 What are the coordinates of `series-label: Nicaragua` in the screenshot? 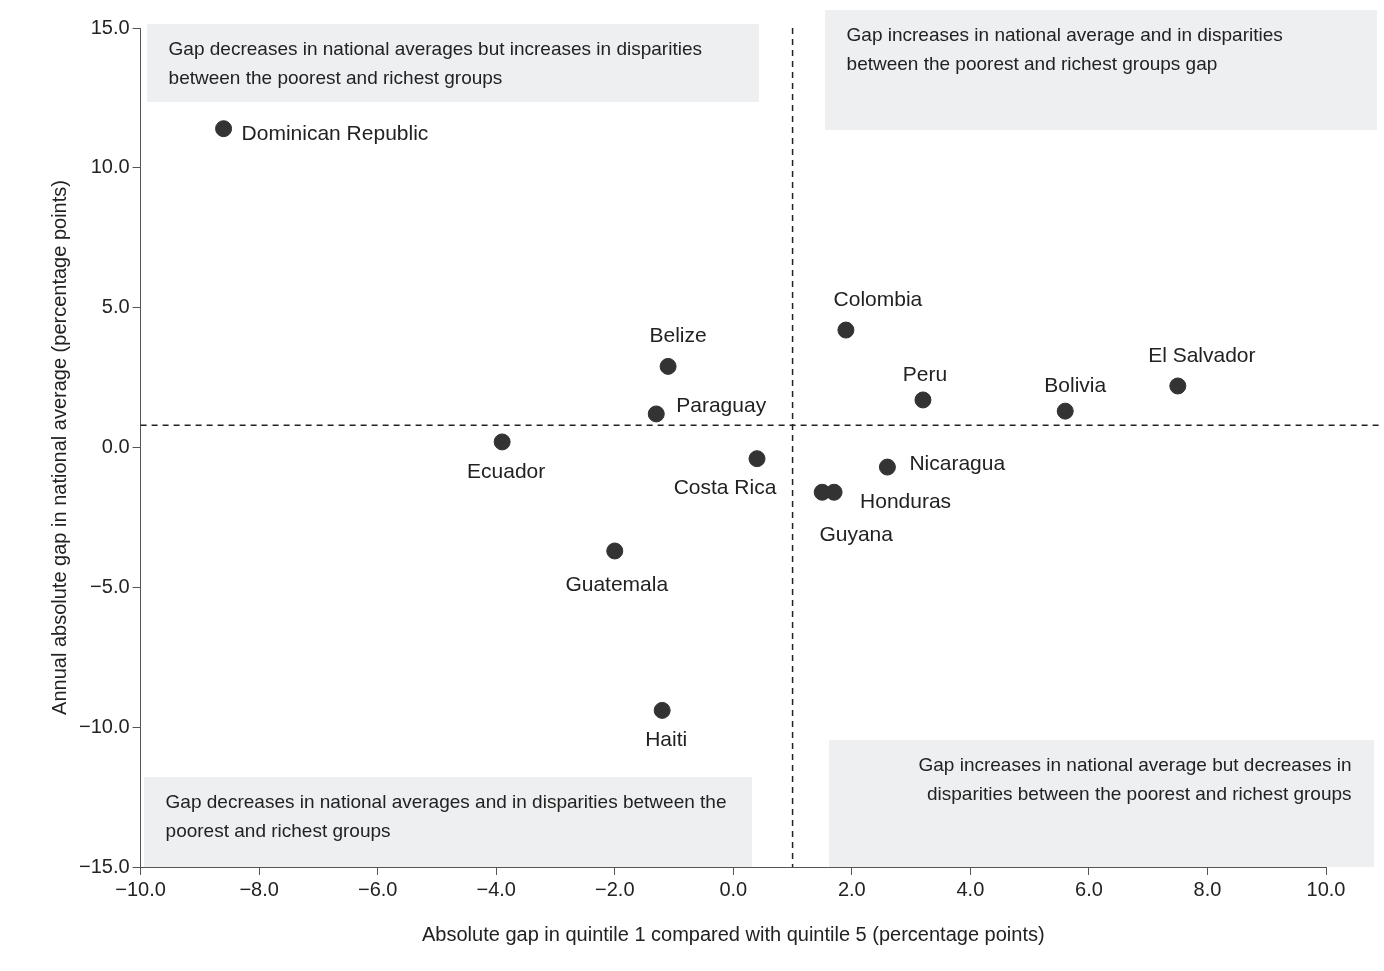 It's located at (957, 462).